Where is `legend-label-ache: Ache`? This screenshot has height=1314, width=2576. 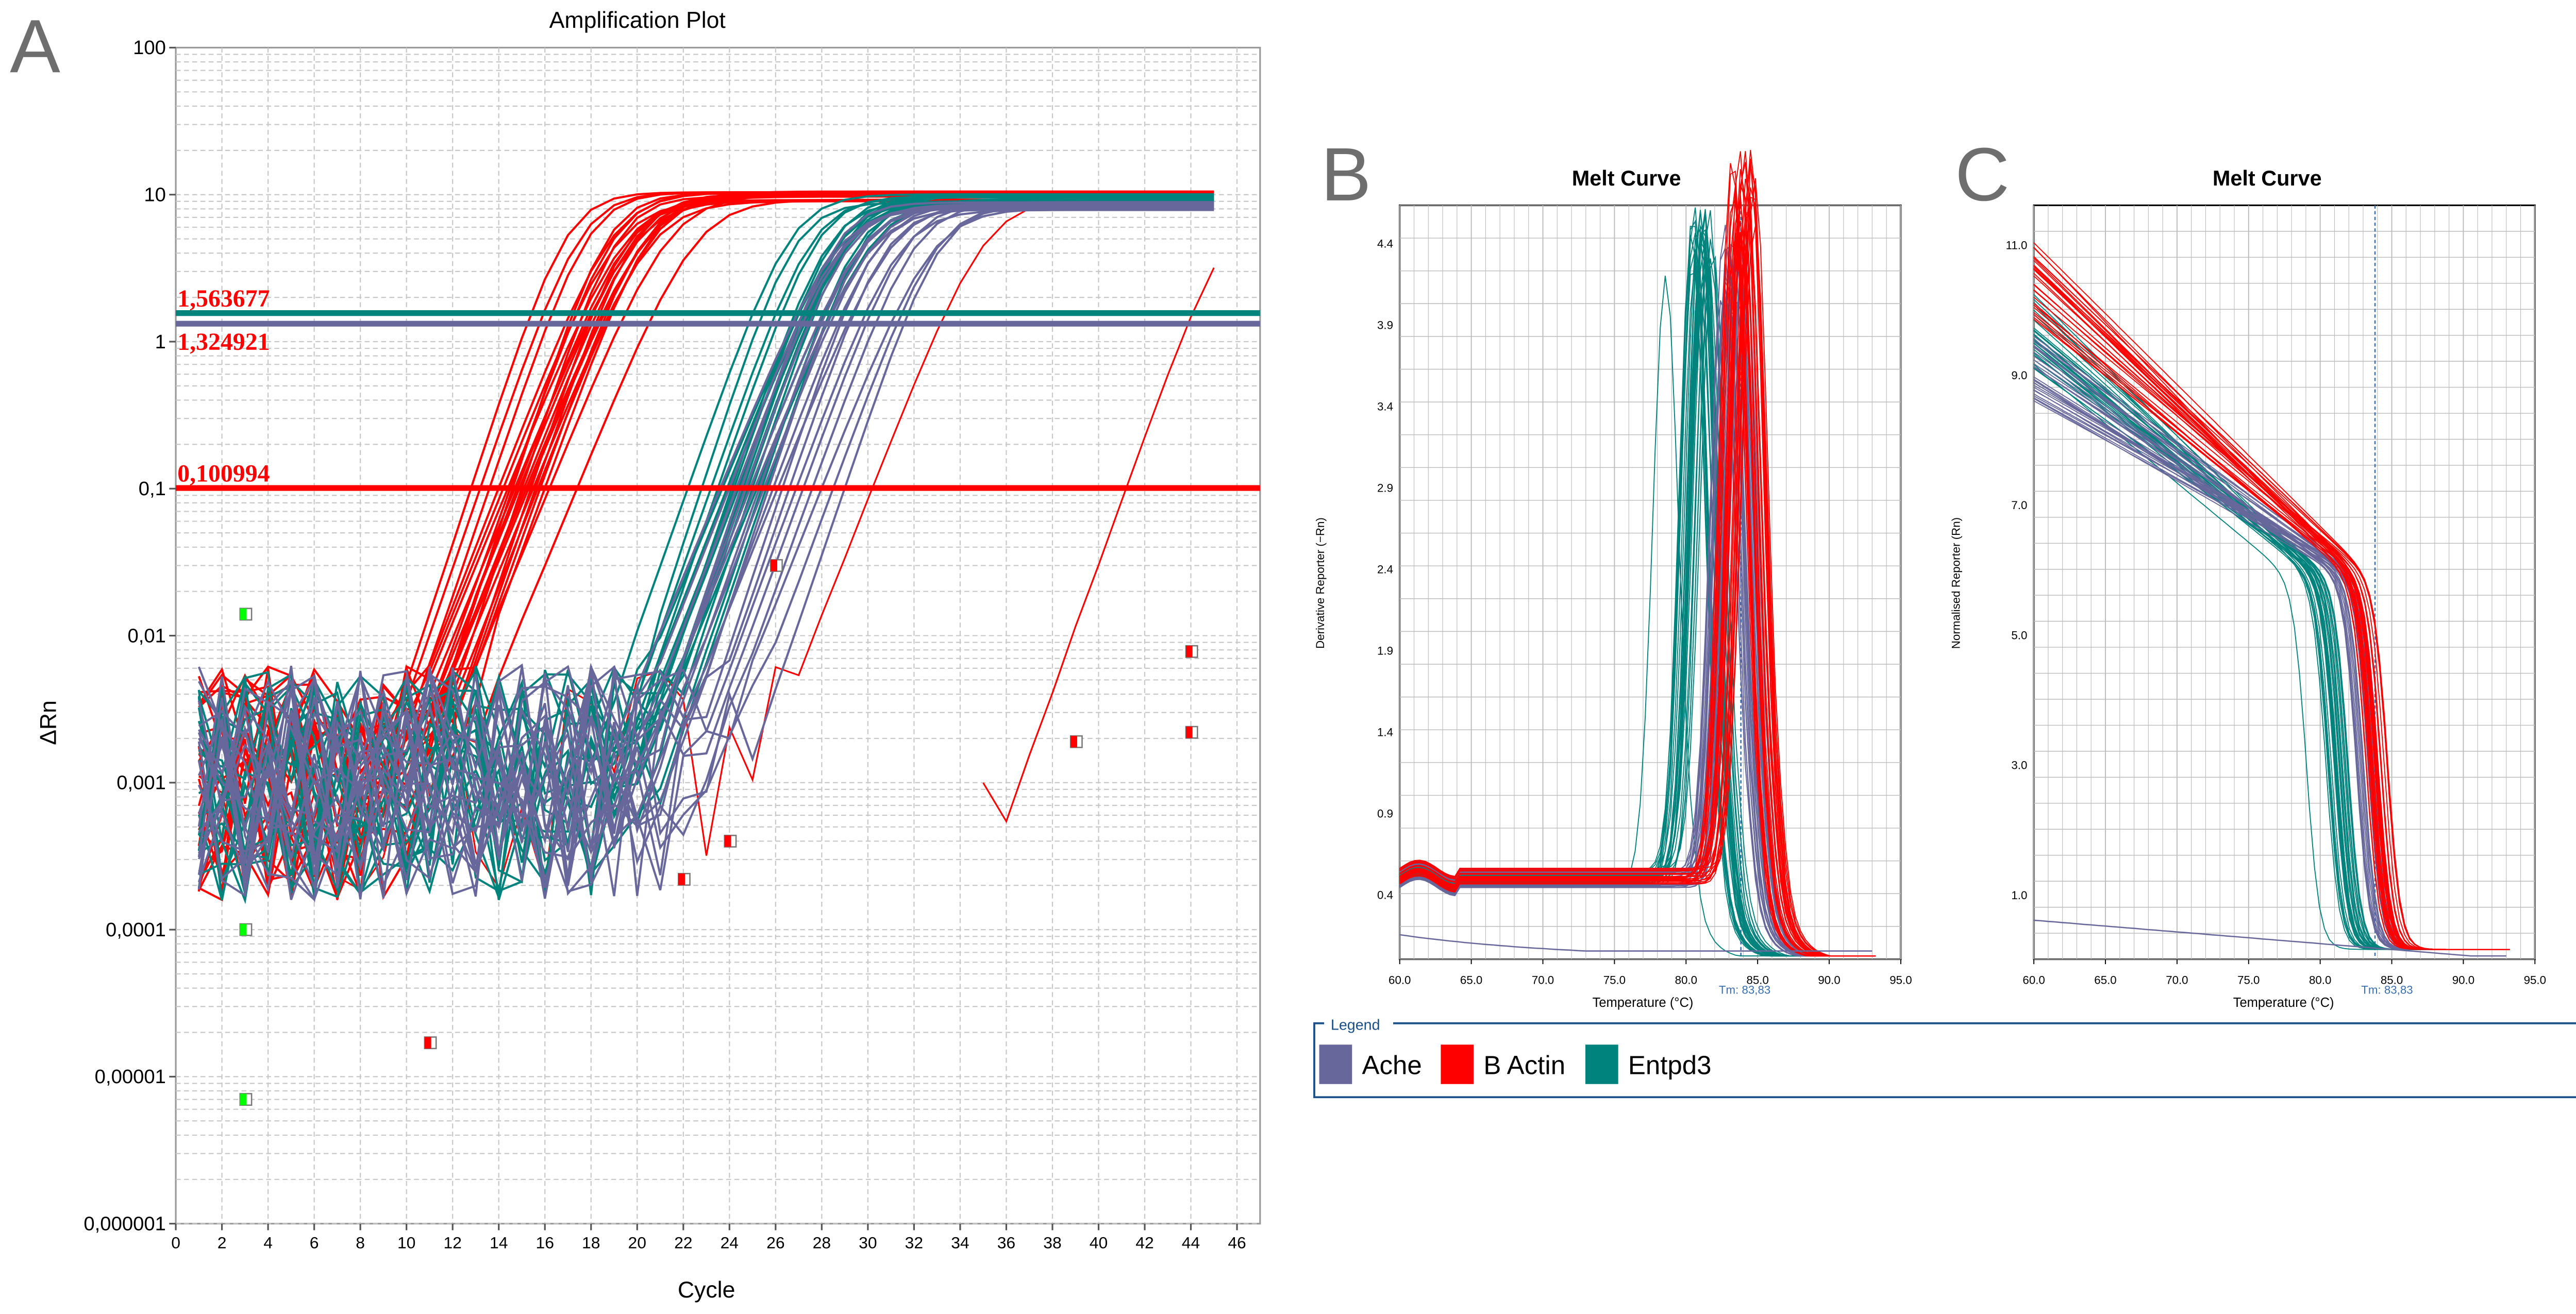 legend-label-ache: Ache is located at coordinates (1391, 1065).